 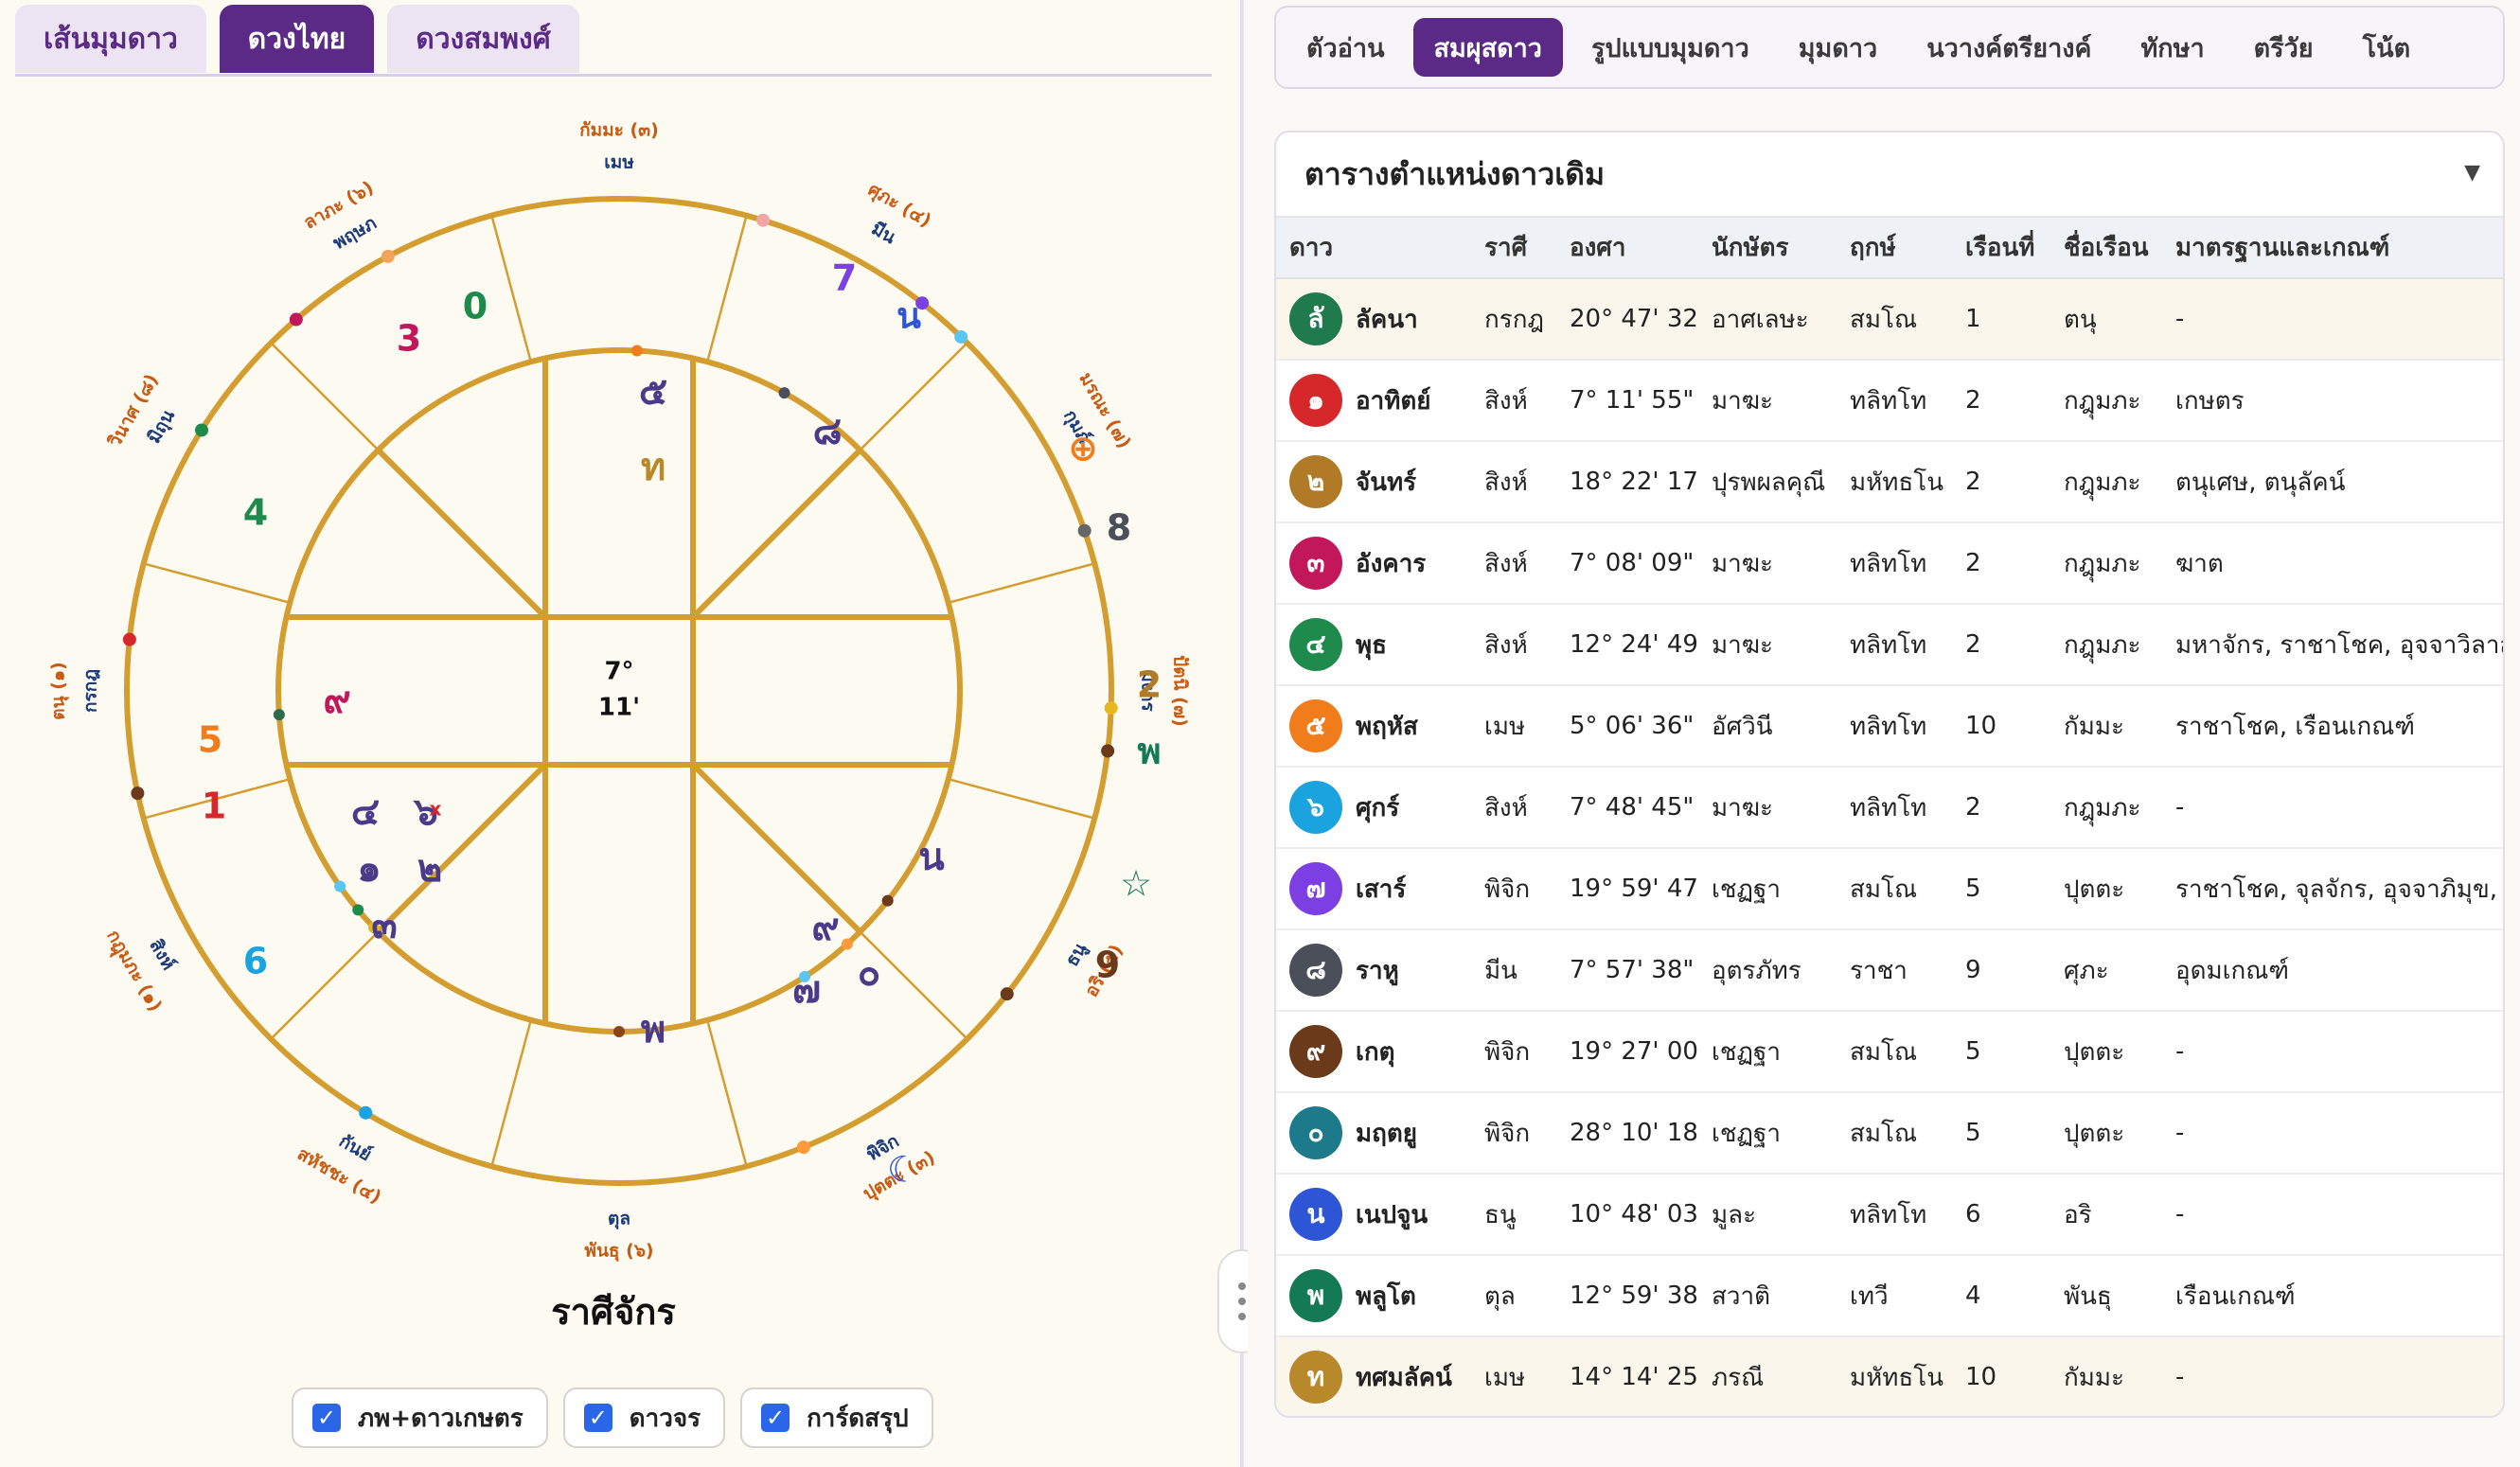 What do you see at coordinates (1373, 248) in the screenshot?
I see `column-header: ดาว` at bounding box center [1373, 248].